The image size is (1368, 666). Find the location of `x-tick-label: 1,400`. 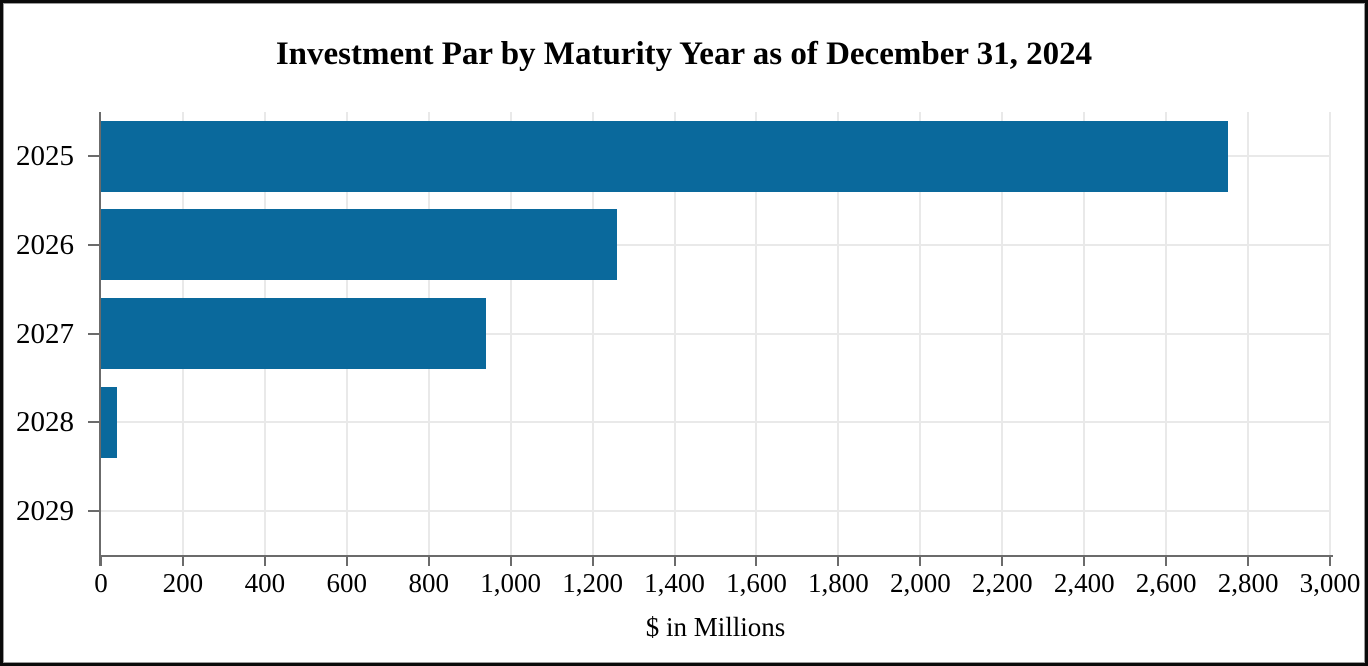

x-tick-label: 1,400 is located at coordinates (674, 583).